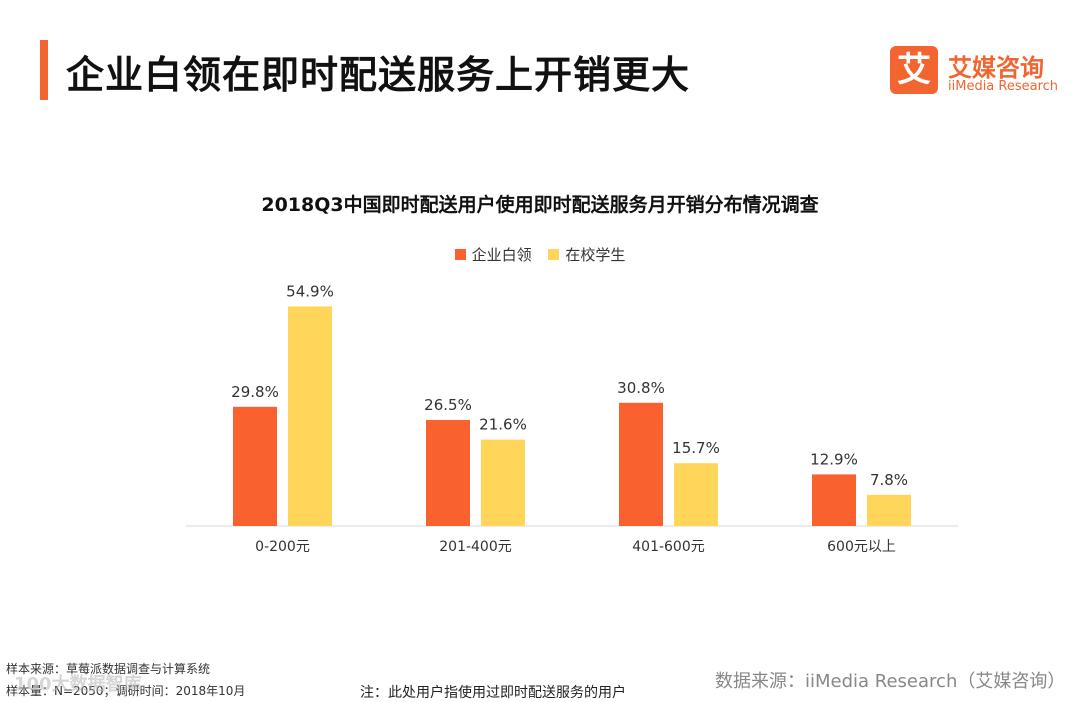 This screenshot has height=702, width=1080. Describe the element at coordinates (890, 681) in the screenshot. I see `data-source-text: 数据来源：iiMedia Research（艾媒咨询）` at that location.